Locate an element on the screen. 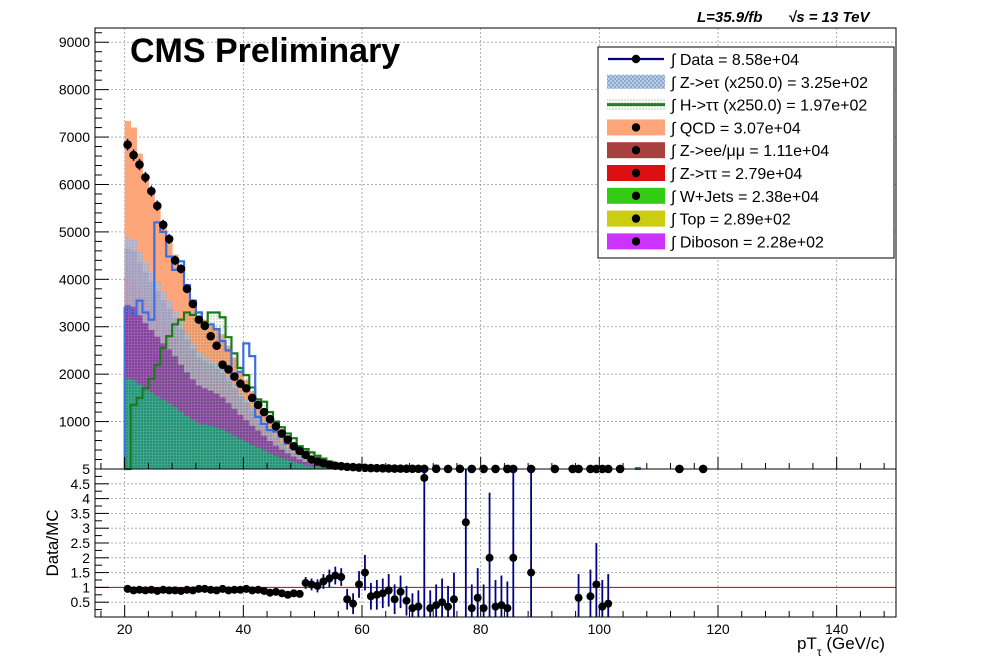 The height and width of the screenshot is (672, 996). legend-entry-6-label: ∫ W+Jets = 2.38e+04 is located at coordinates (744, 197).